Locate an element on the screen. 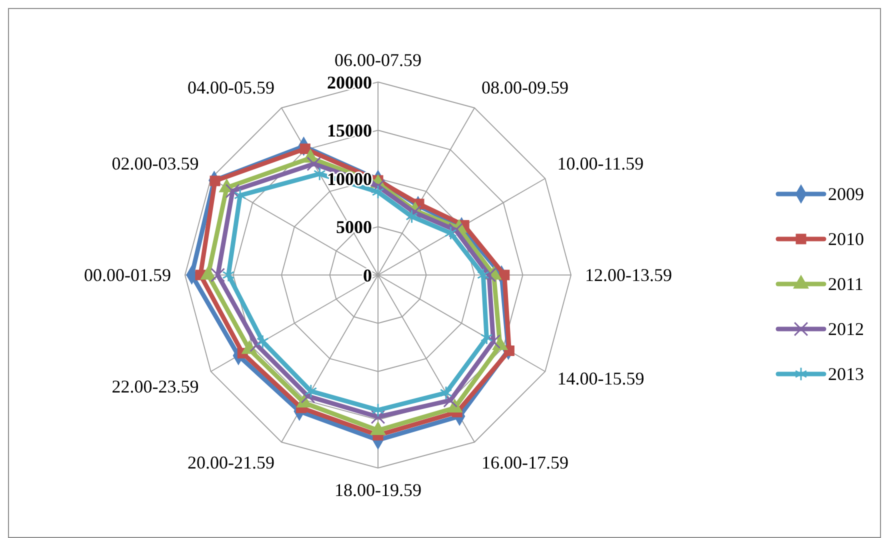  spoke-label: 10.00-11.59 is located at coordinates (600, 164).